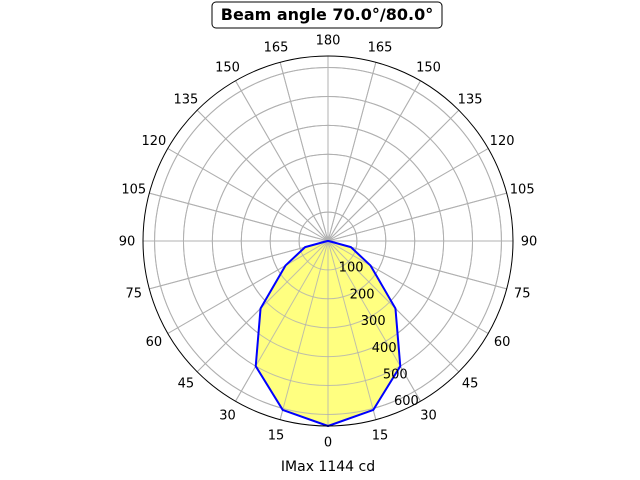  Describe the element at coordinates (328, 467) in the screenshot. I see `x-axis-label: IMax 1144 cd` at that location.